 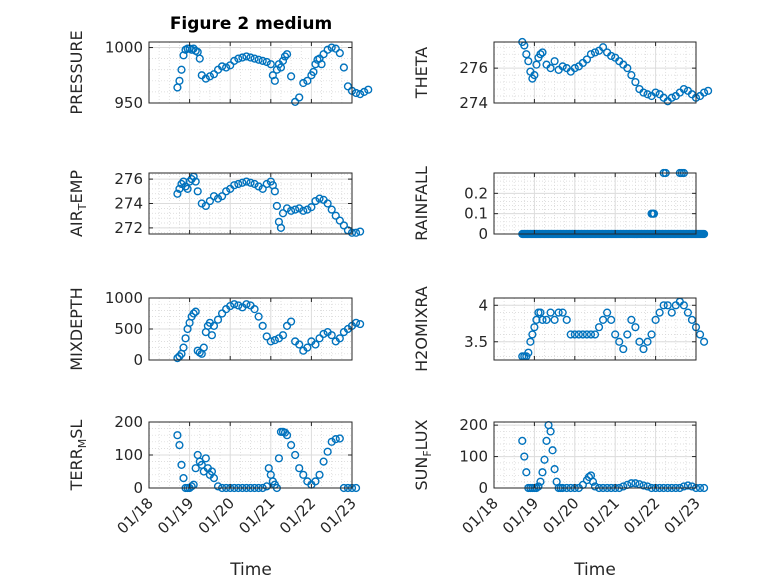 What do you see at coordinates (483, 305) in the screenshot?
I see `y-tick-label: 4` at bounding box center [483, 305].